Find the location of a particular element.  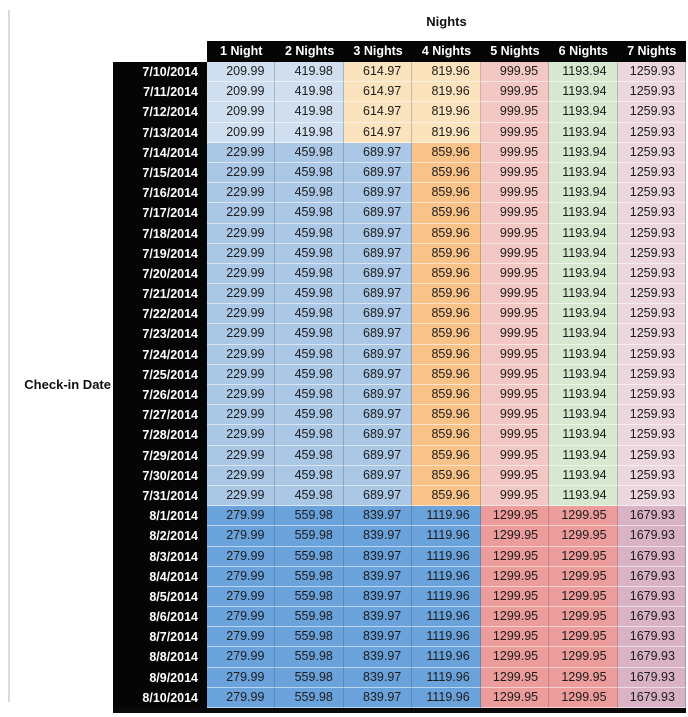

date-cell: 8/6/2014 is located at coordinates (160, 617).